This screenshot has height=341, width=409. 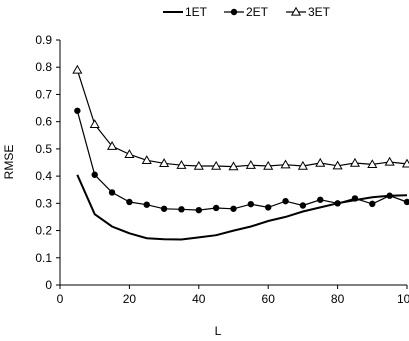 I want to click on legend-label: 3ET, so click(x=319, y=12).